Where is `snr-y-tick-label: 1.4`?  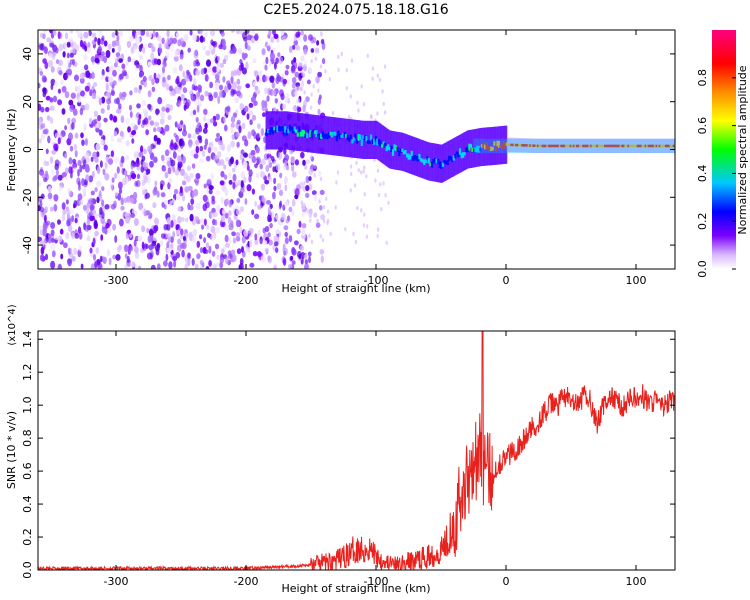
snr-y-tick-label: 1.4 is located at coordinates (27, 339).